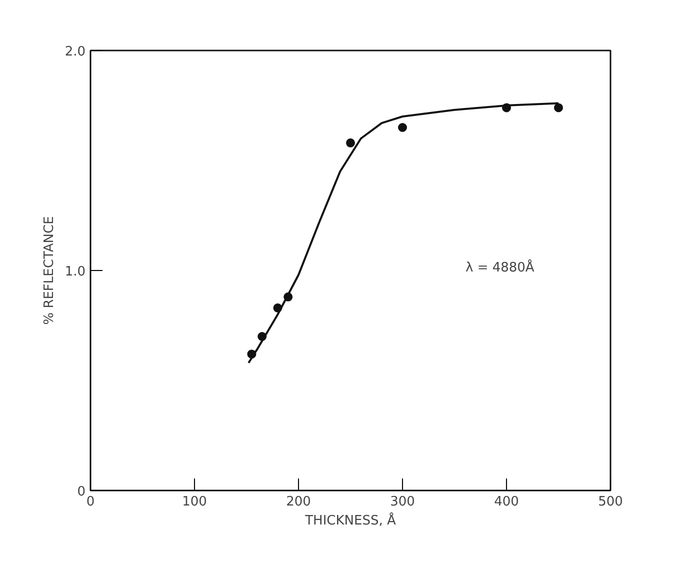  Describe the element at coordinates (402, 502) in the screenshot. I see `x-tick-label: 300` at that location.